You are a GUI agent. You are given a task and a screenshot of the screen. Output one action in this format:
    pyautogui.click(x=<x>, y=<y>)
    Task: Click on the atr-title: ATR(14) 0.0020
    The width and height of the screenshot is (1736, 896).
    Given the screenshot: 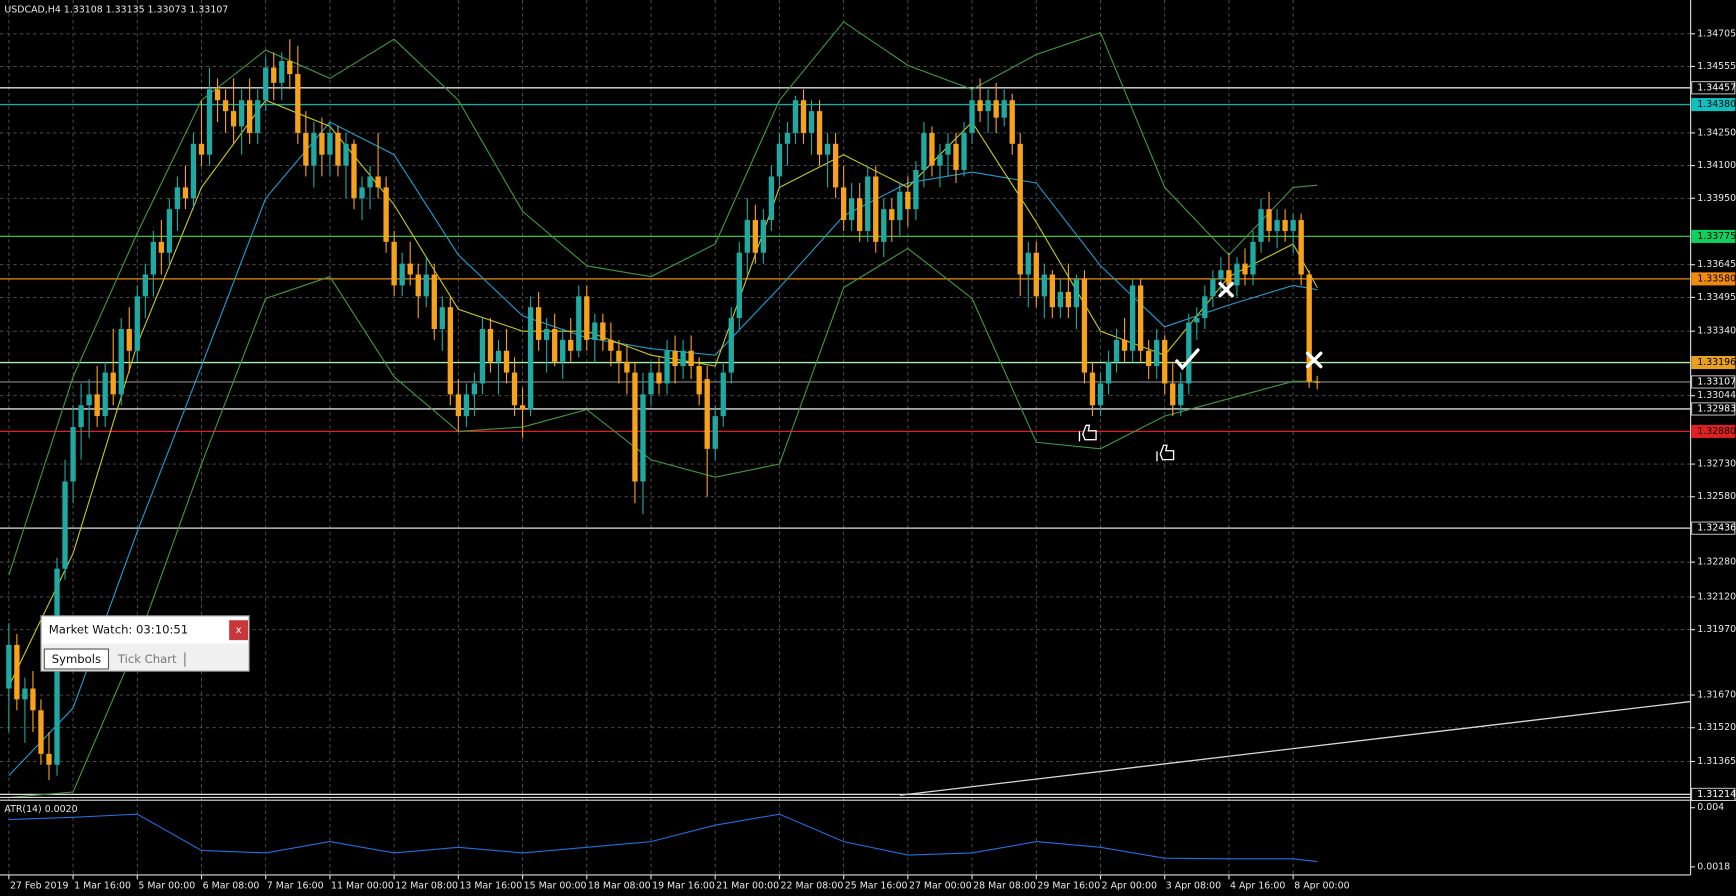 What is the action you would take?
    pyautogui.click(x=40, y=809)
    